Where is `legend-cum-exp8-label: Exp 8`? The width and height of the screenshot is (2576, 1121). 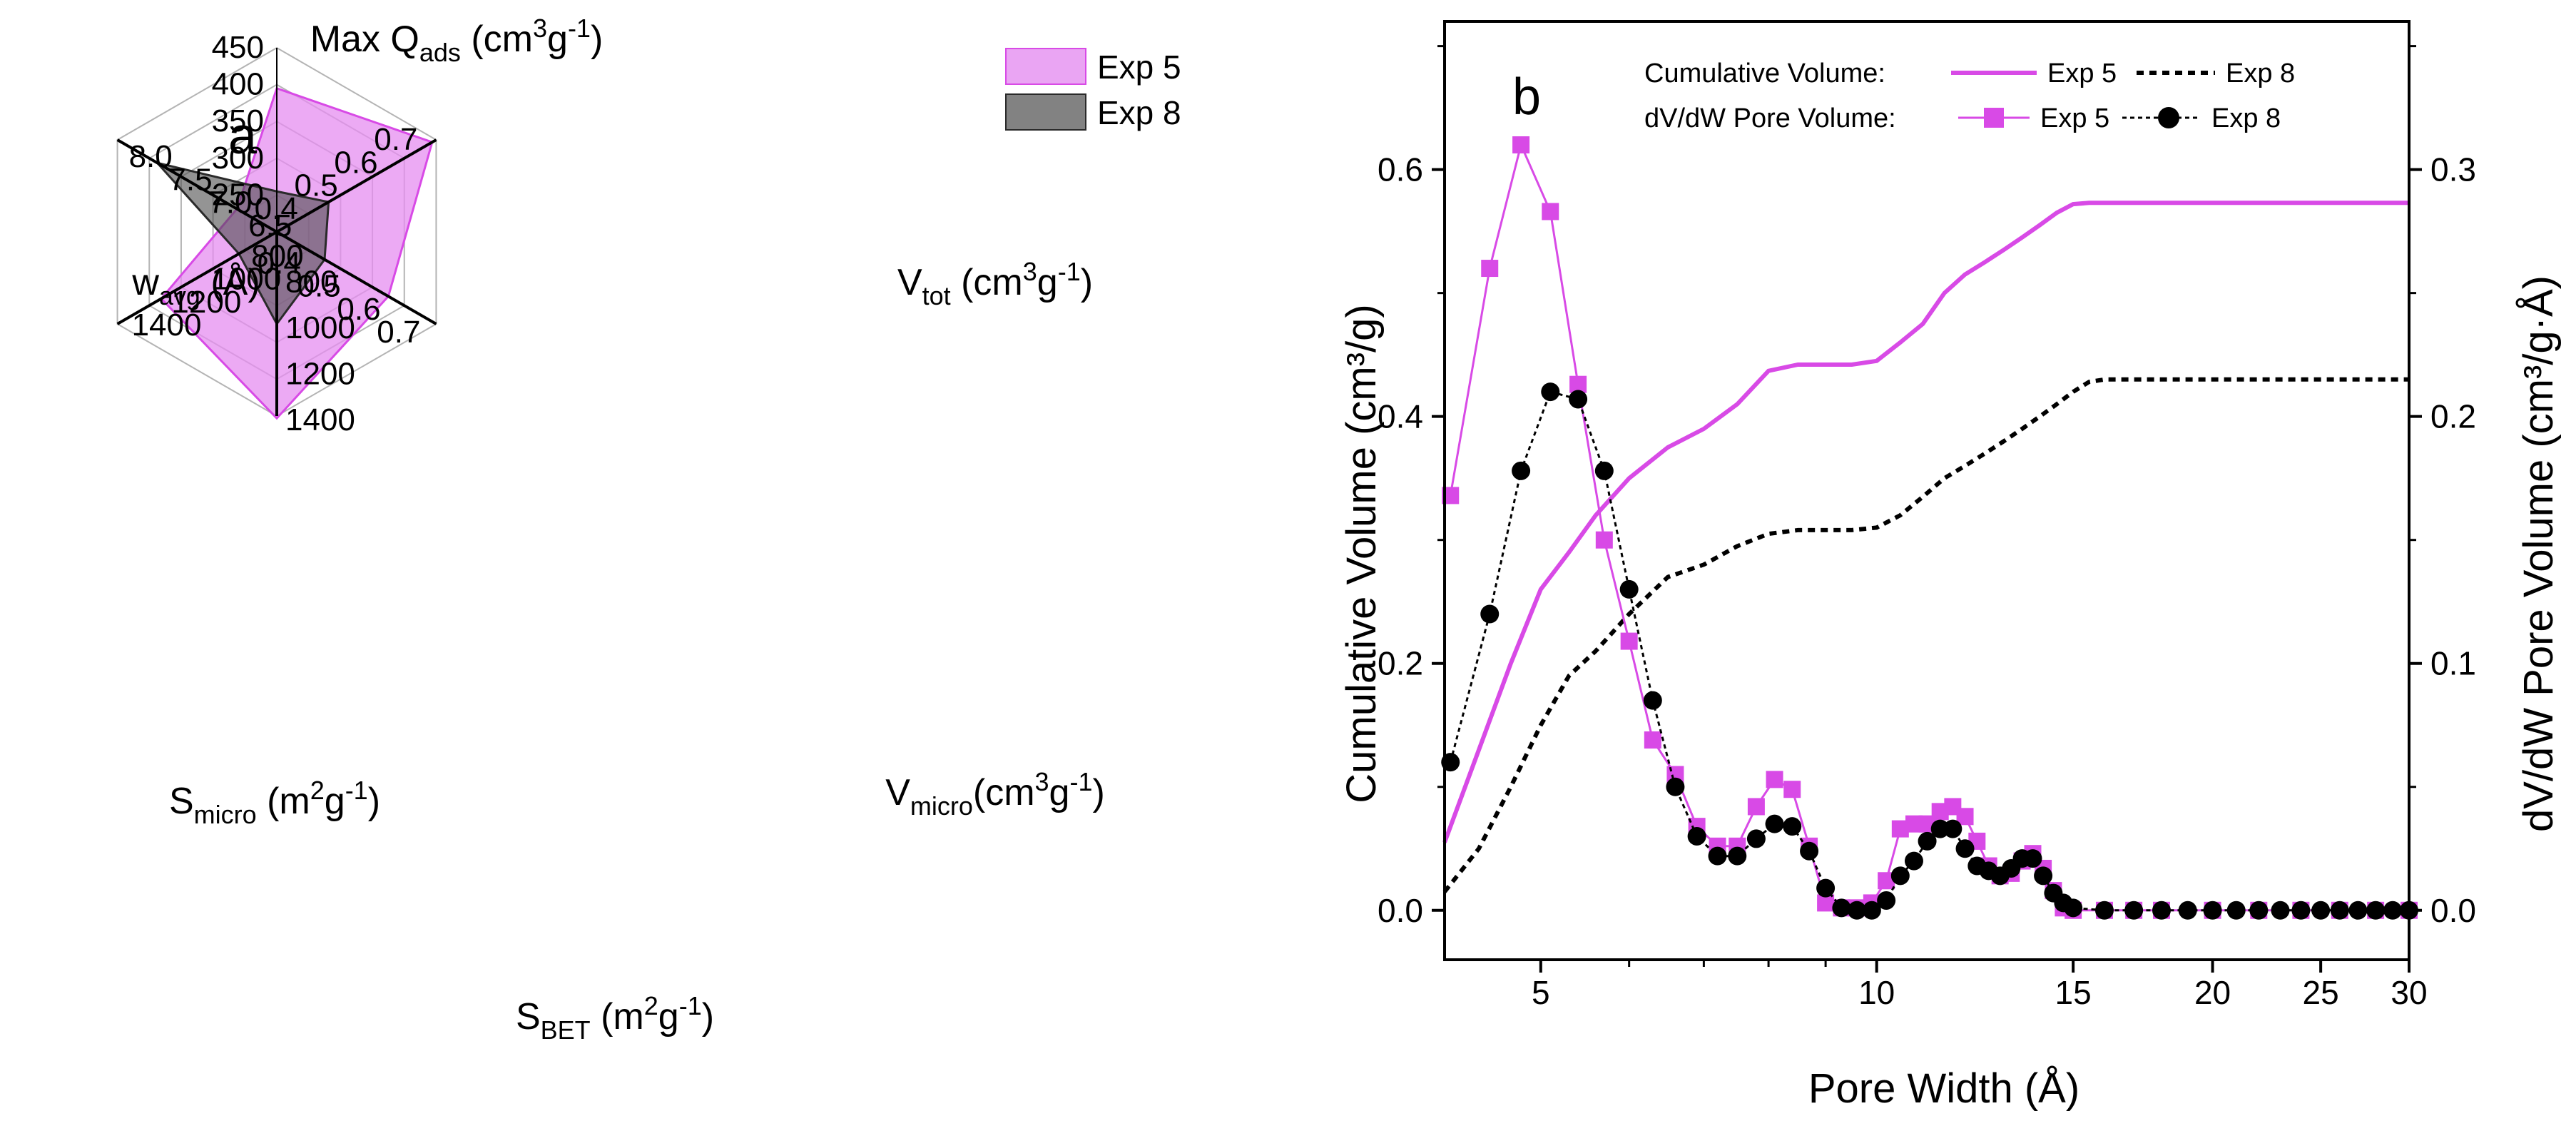
legend-cum-exp8-label: Exp 8 is located at coordinates (2260, 73).